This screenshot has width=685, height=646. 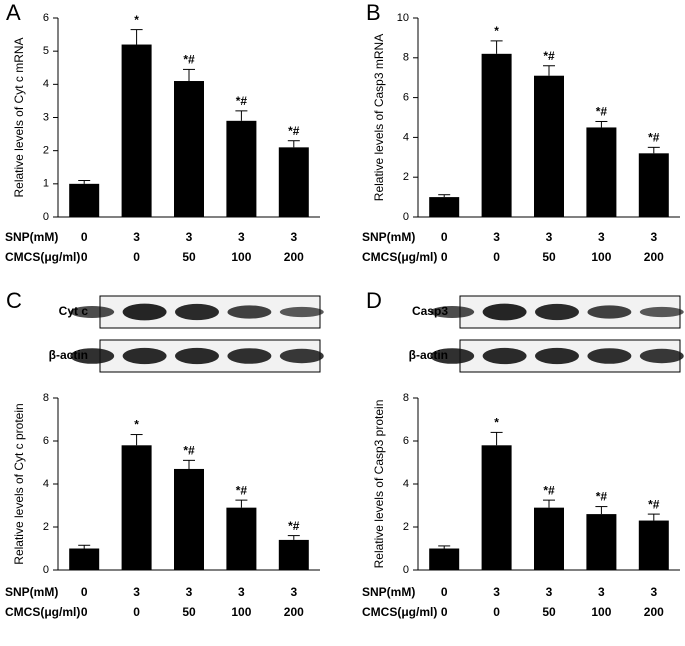 I want to click on panel-letter: C, so click(x=14, y=300).